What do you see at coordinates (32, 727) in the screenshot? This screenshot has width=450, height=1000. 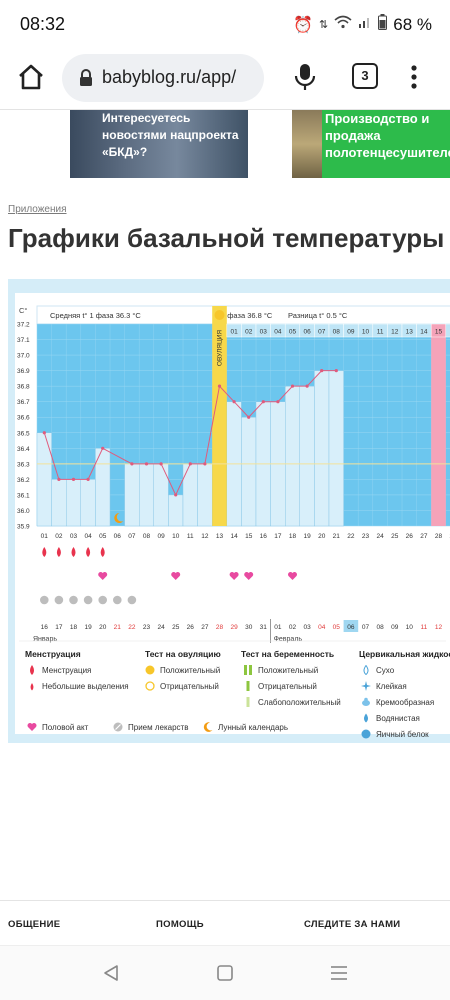 I see `heart-icon` at bounding box center [32, 727].